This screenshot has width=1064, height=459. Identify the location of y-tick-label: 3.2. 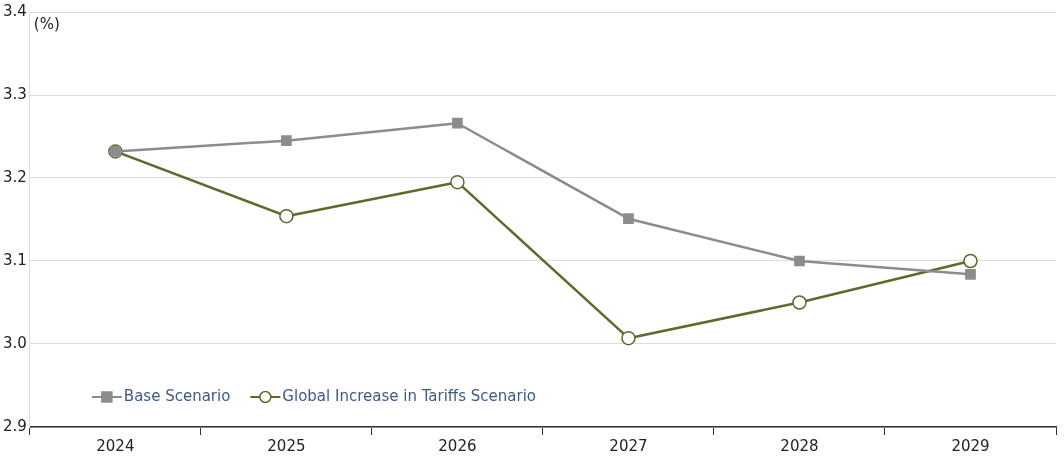
(15, 176).